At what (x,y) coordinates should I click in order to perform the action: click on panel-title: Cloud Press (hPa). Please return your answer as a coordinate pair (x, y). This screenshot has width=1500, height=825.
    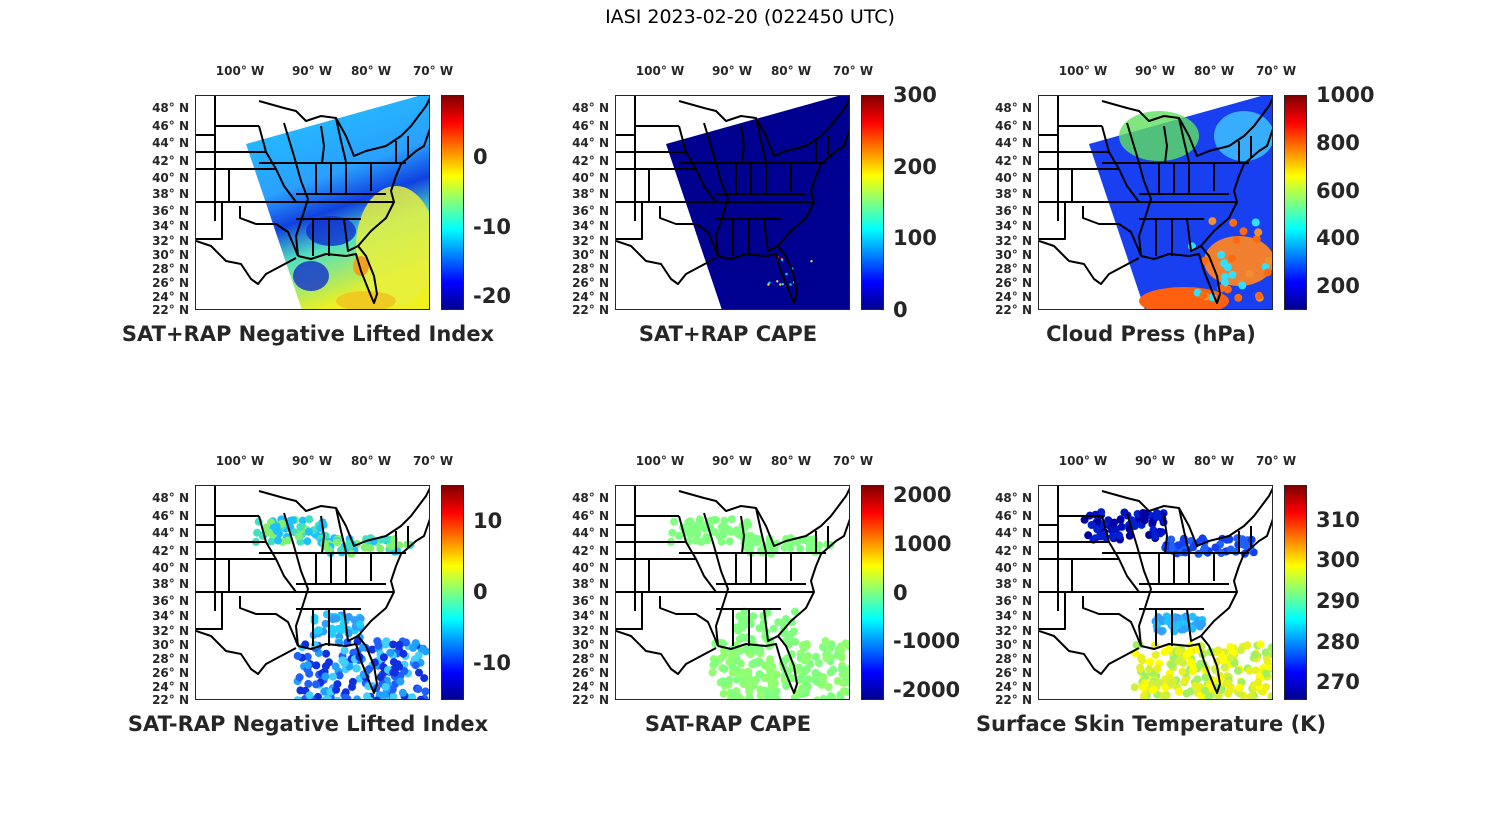
    Looking at the image, I should click on (1151, 334).